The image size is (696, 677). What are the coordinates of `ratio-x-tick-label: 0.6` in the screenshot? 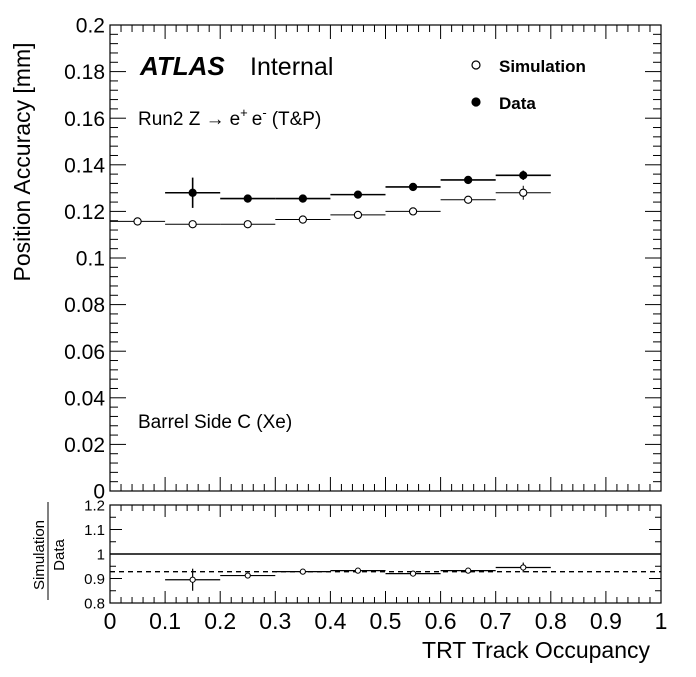 It's located at (441, 621).